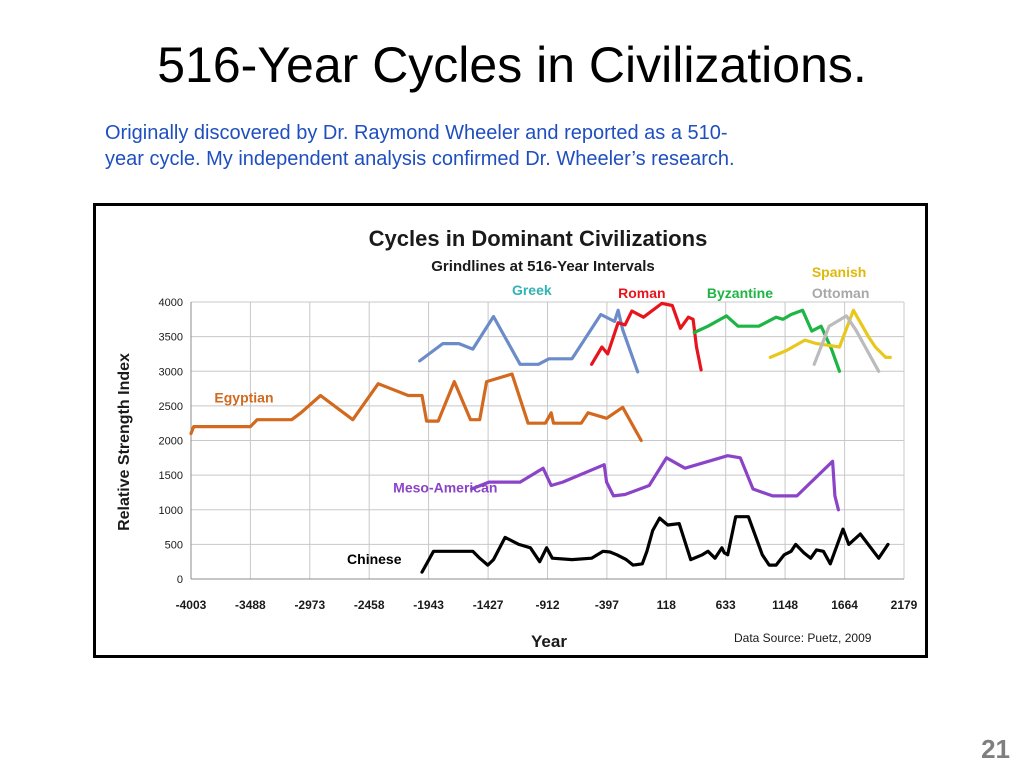 The width and height of the screenshot is (1024, 768). What do you see at coordinates (549, 641) in the screenshot?
I see `x-axis-label: Year` at bounding box center [549, 641].